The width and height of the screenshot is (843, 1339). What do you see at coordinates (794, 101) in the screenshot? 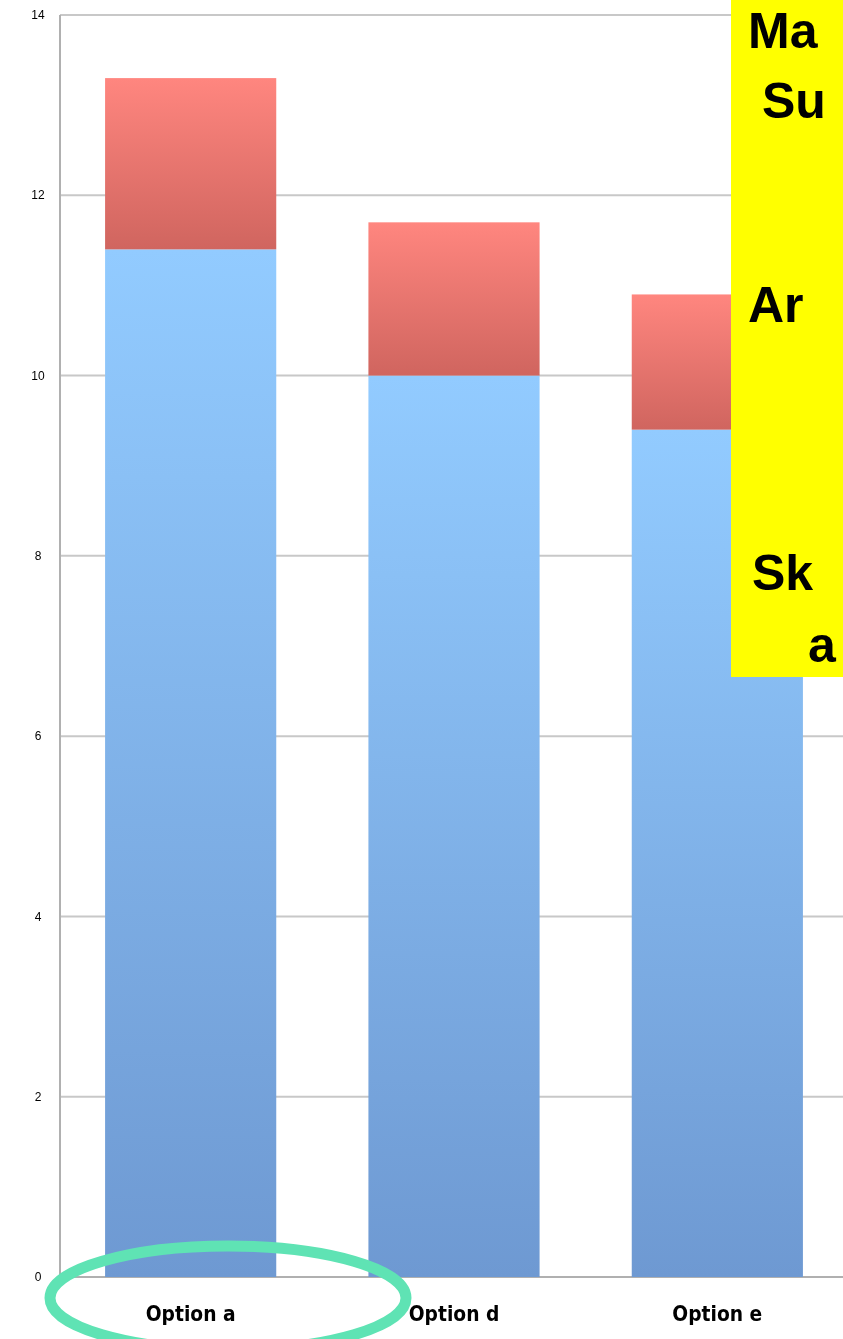
I see `annotation: Su` at bounding box center [794, 101].